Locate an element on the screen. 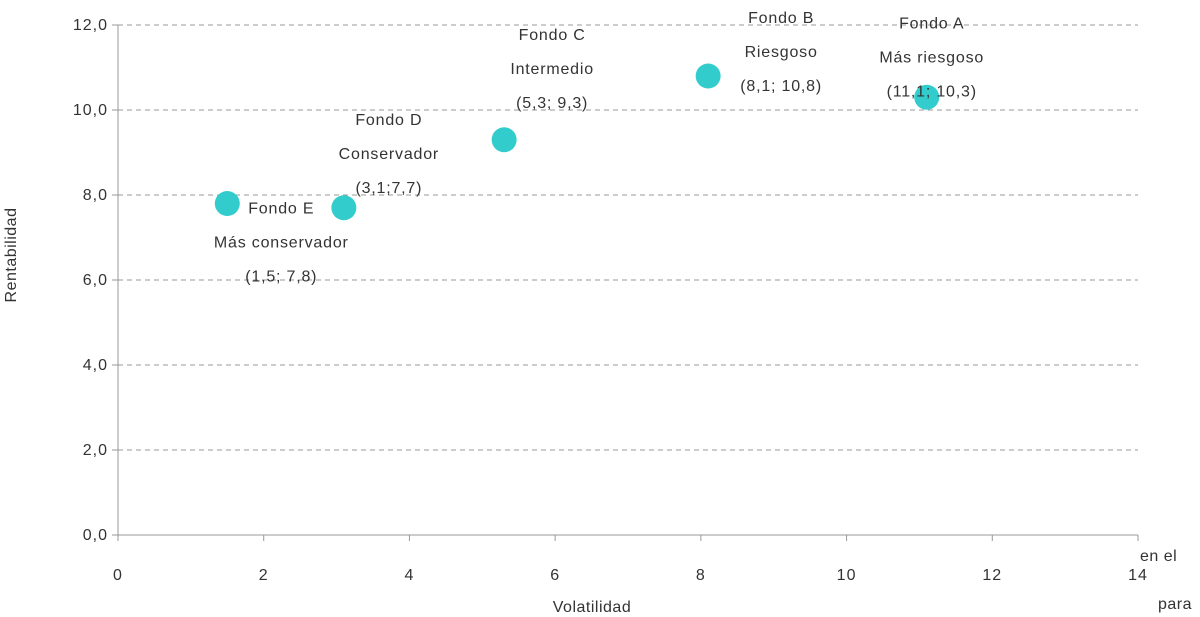 This screenshot has height=617, width=1200. data-label: (11,1; 10,3) is located at coordinates (932, 91).